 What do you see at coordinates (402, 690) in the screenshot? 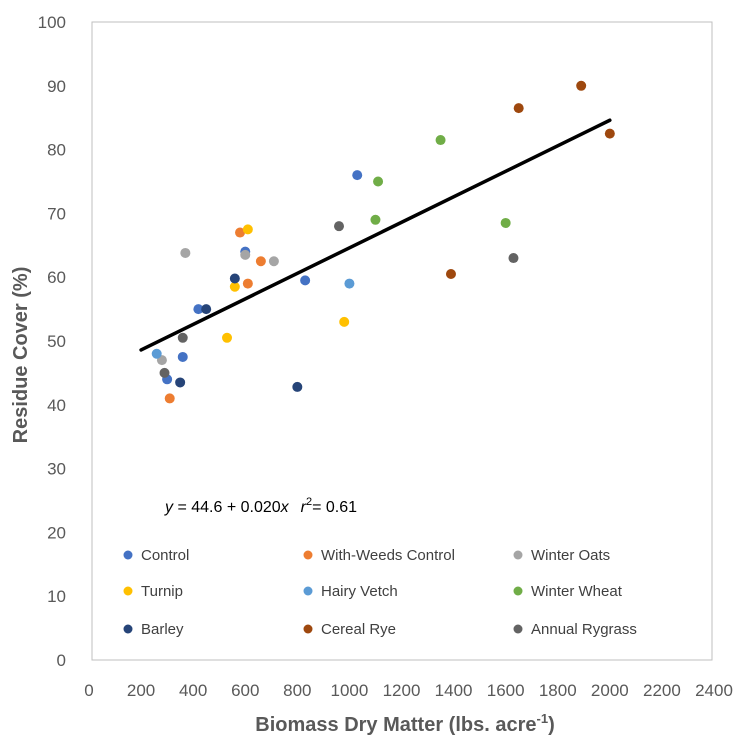
I see `x-tick-label: 1200` at bounding box center [402, 690].